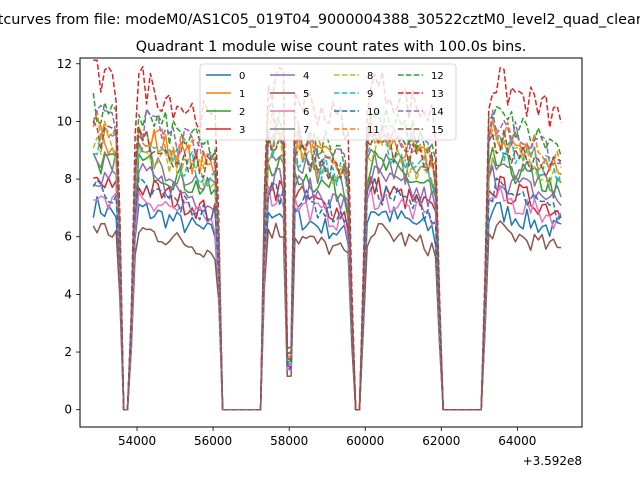  What do you see at coordinates (437, 130) in the screenshot?
I see `legend-label-15: 15` at bounding box center [437, 130].